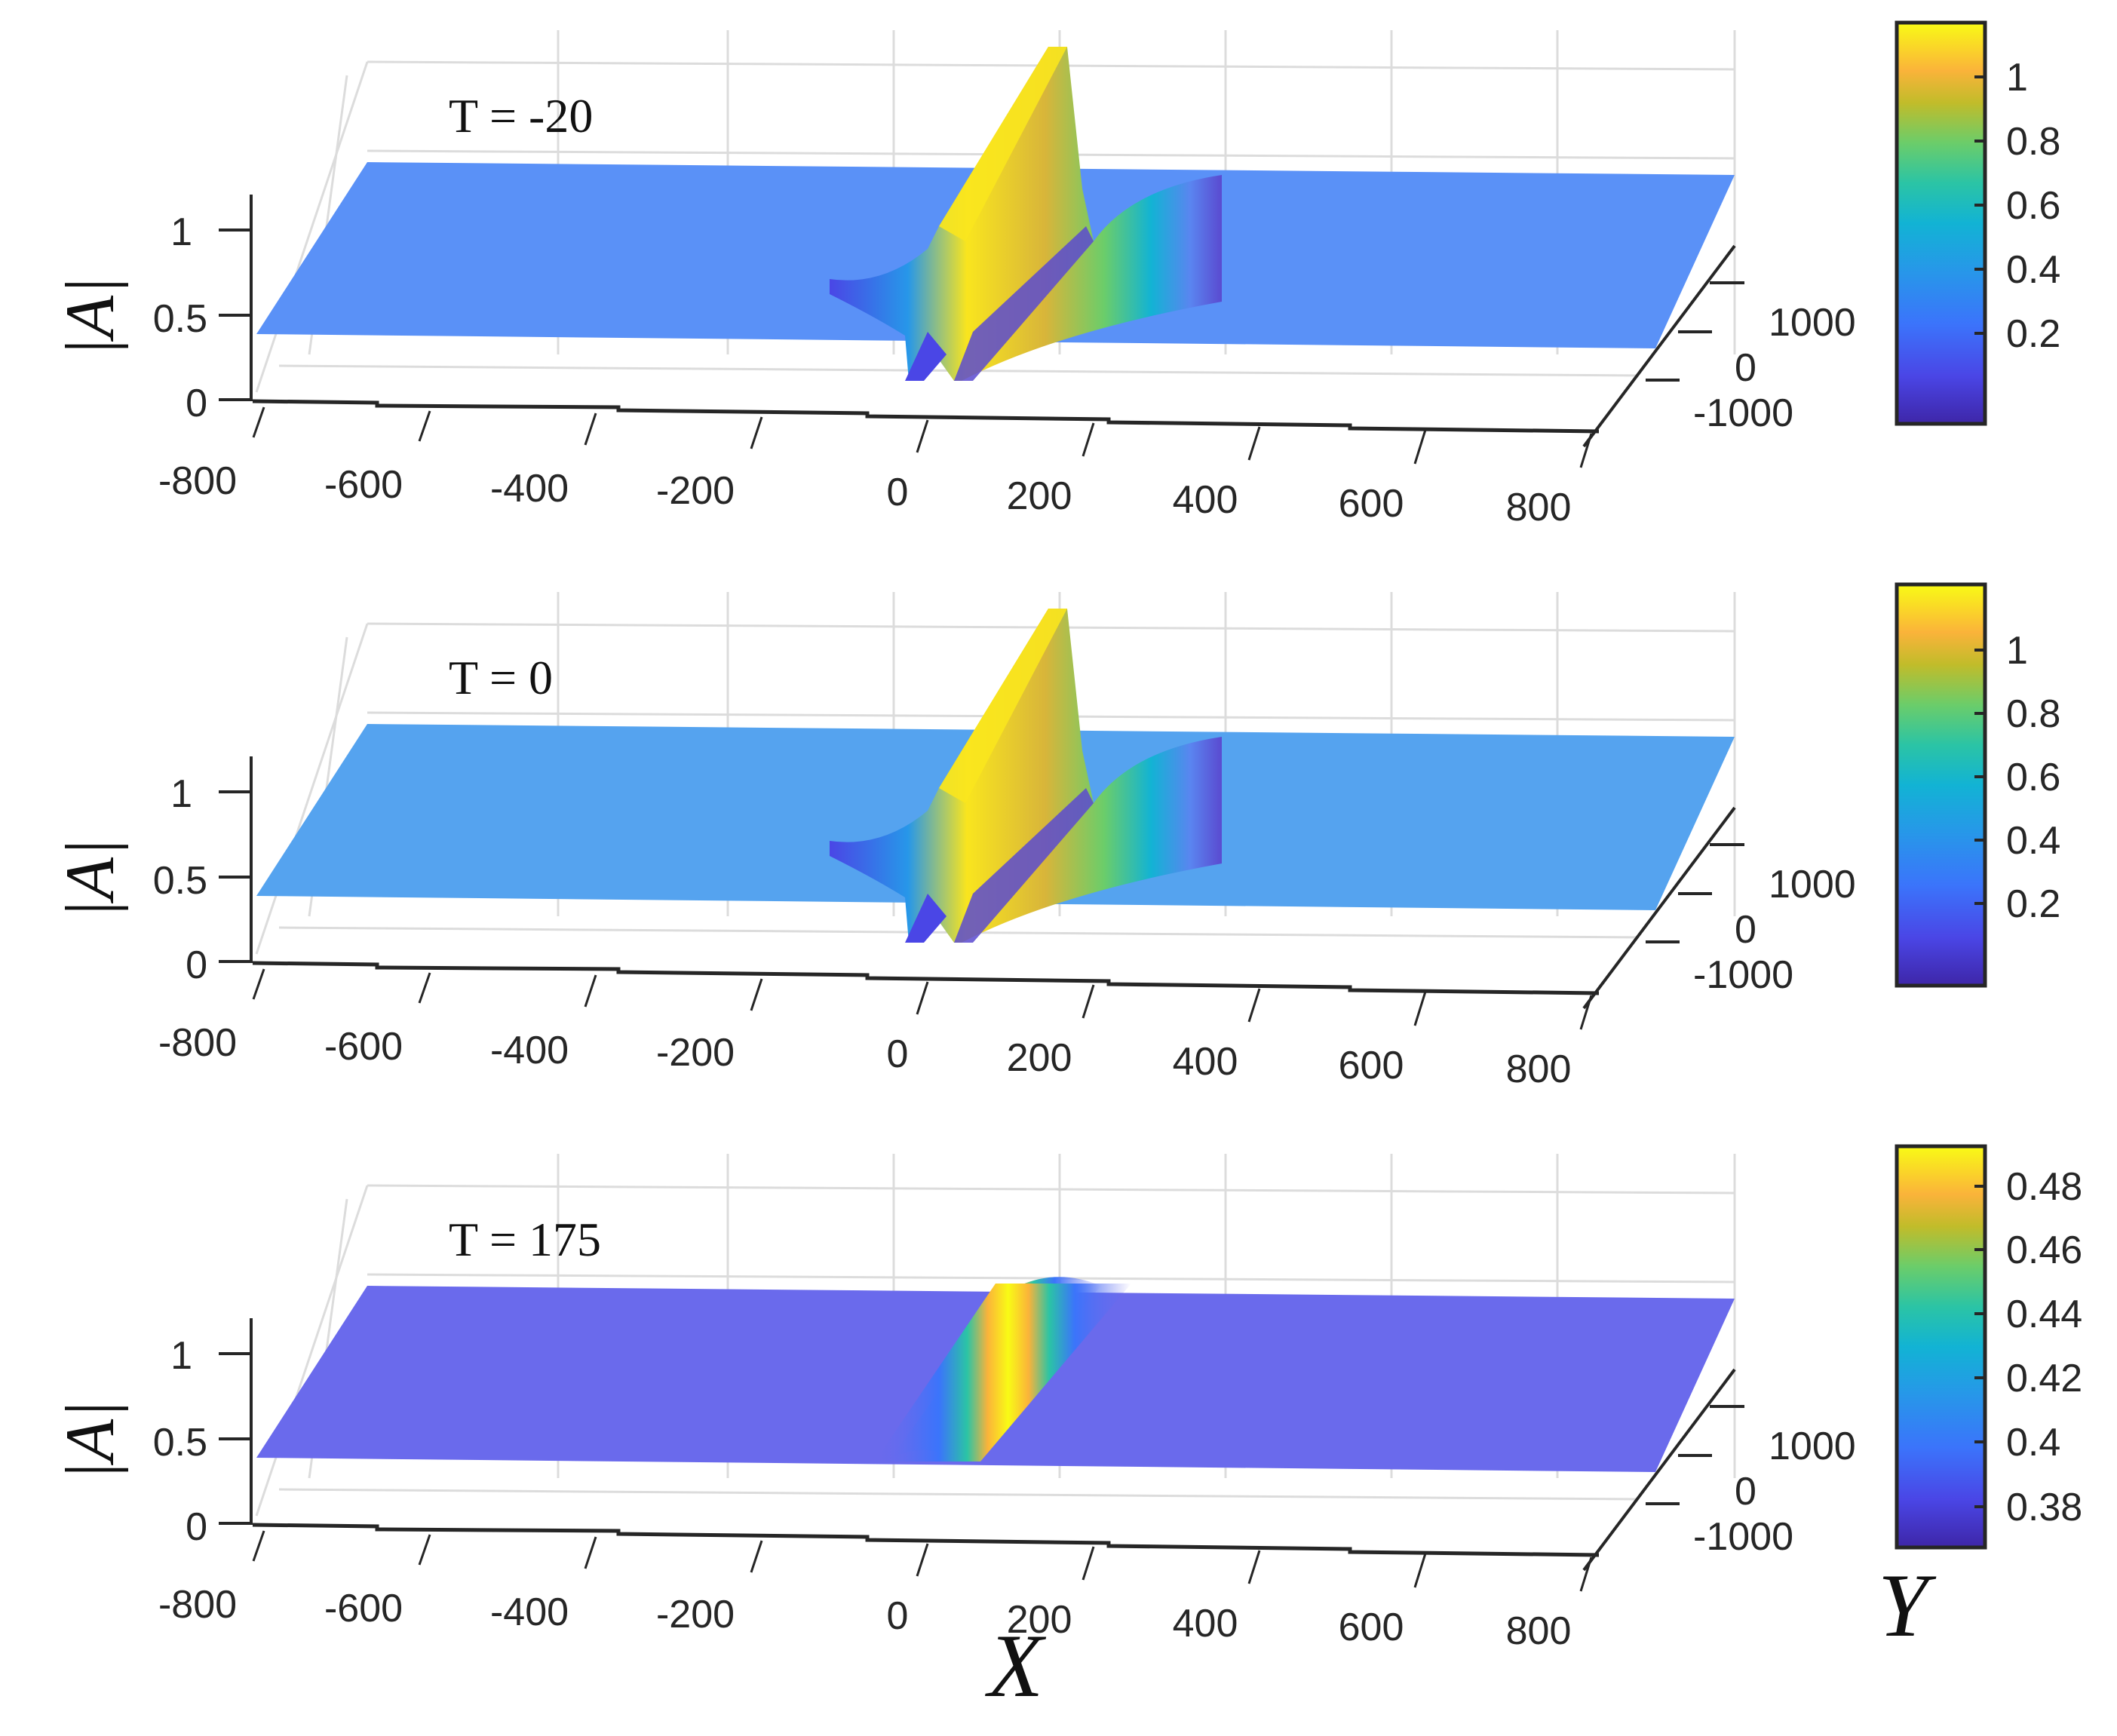 This screenshot has height=1736, width=2117. Describe the element at coordinates (2044, 1379) in the screenshot. I see `colorbar-tick-label: 0.42` at that location.